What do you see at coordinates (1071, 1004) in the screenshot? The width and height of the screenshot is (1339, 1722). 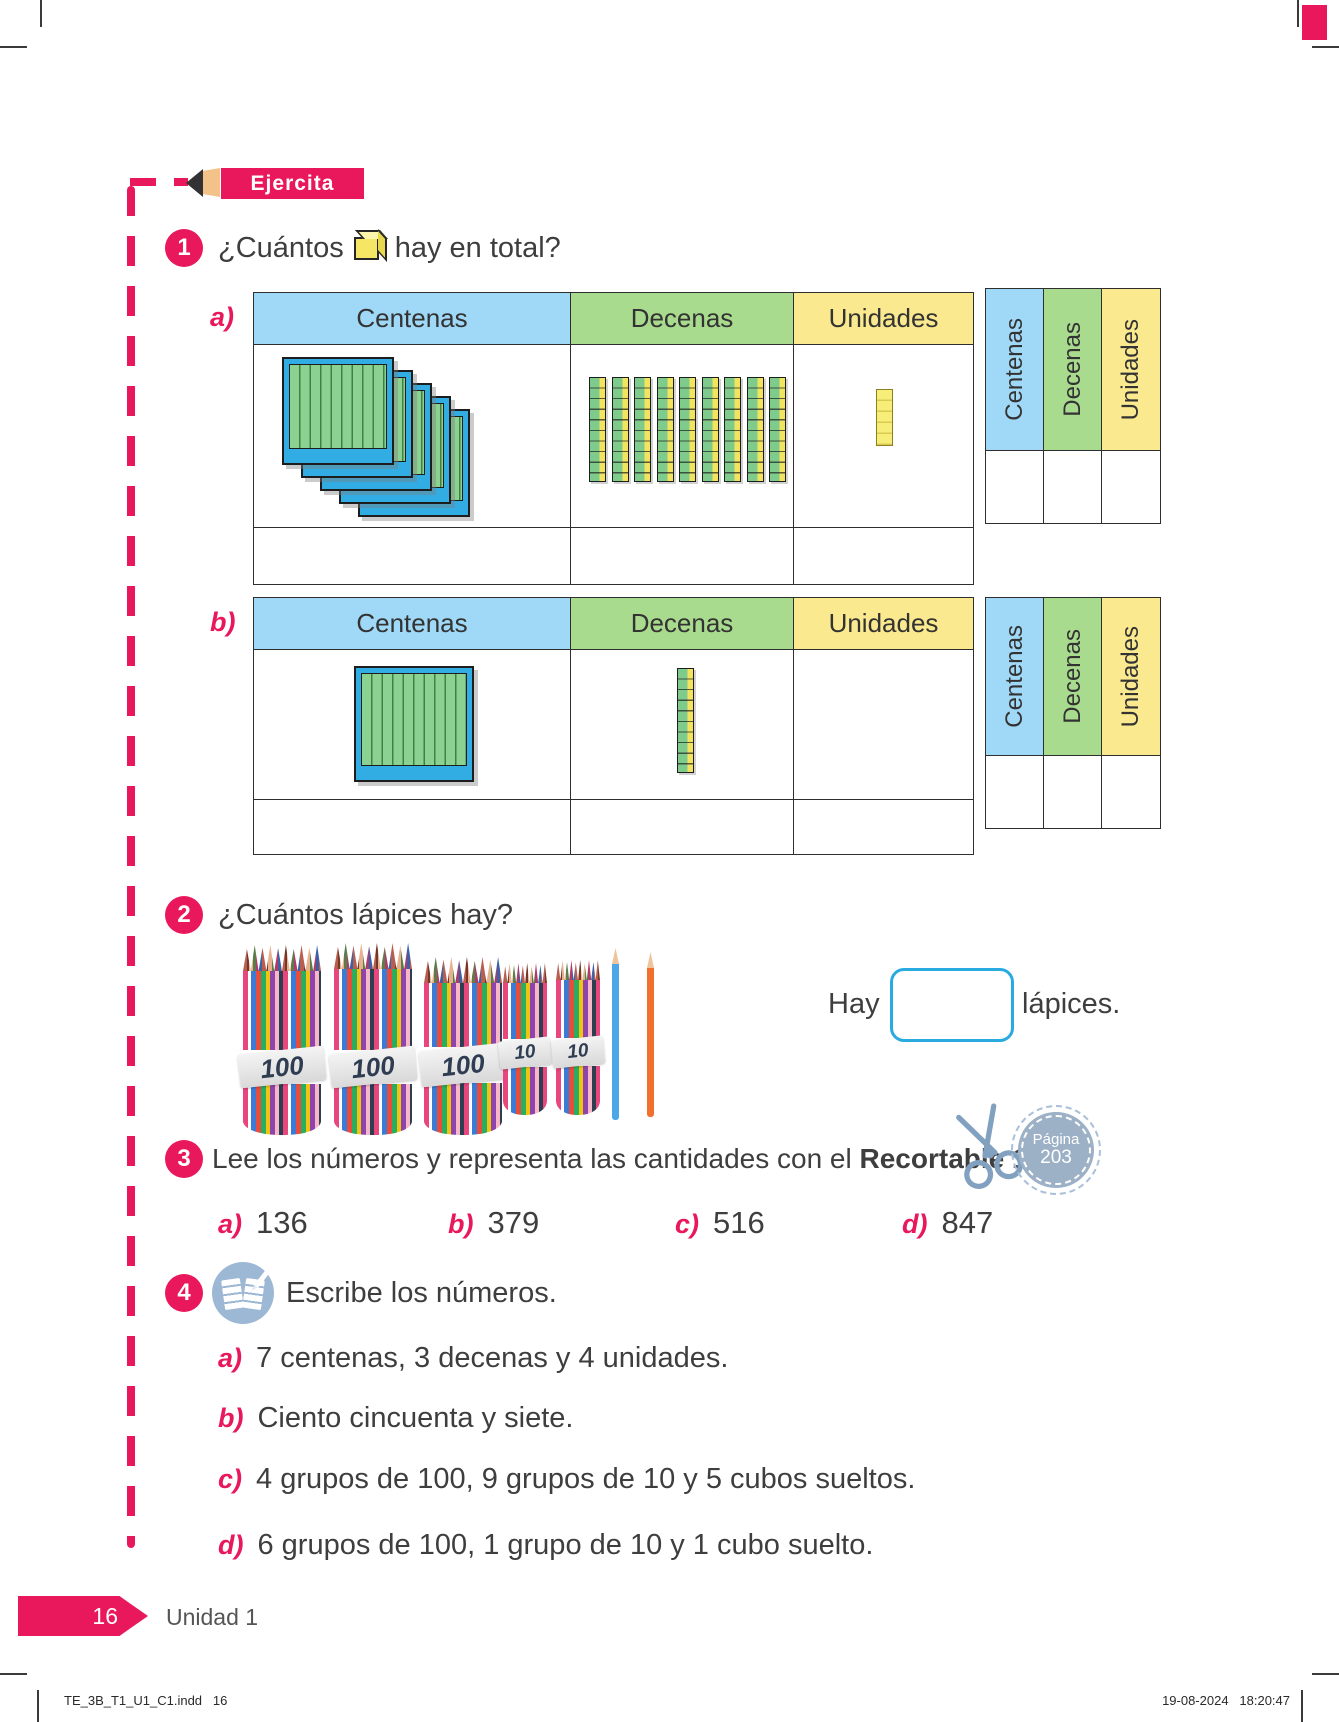 I see `answer-suffix: lápices.` at bounding box center [1071, 1004].